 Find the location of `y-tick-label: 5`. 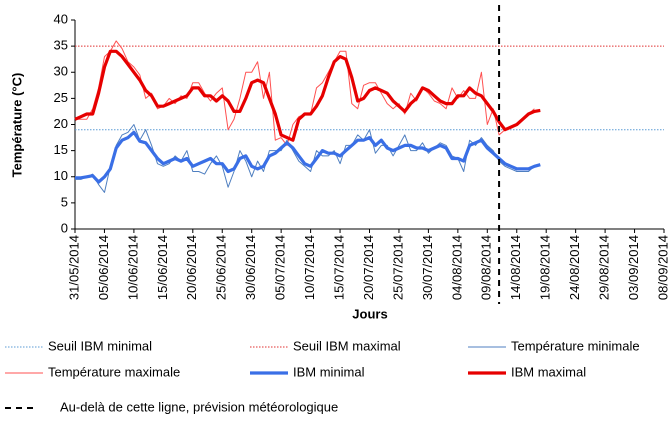

y-tick-label: 5 is located at coordinates (64, 201).